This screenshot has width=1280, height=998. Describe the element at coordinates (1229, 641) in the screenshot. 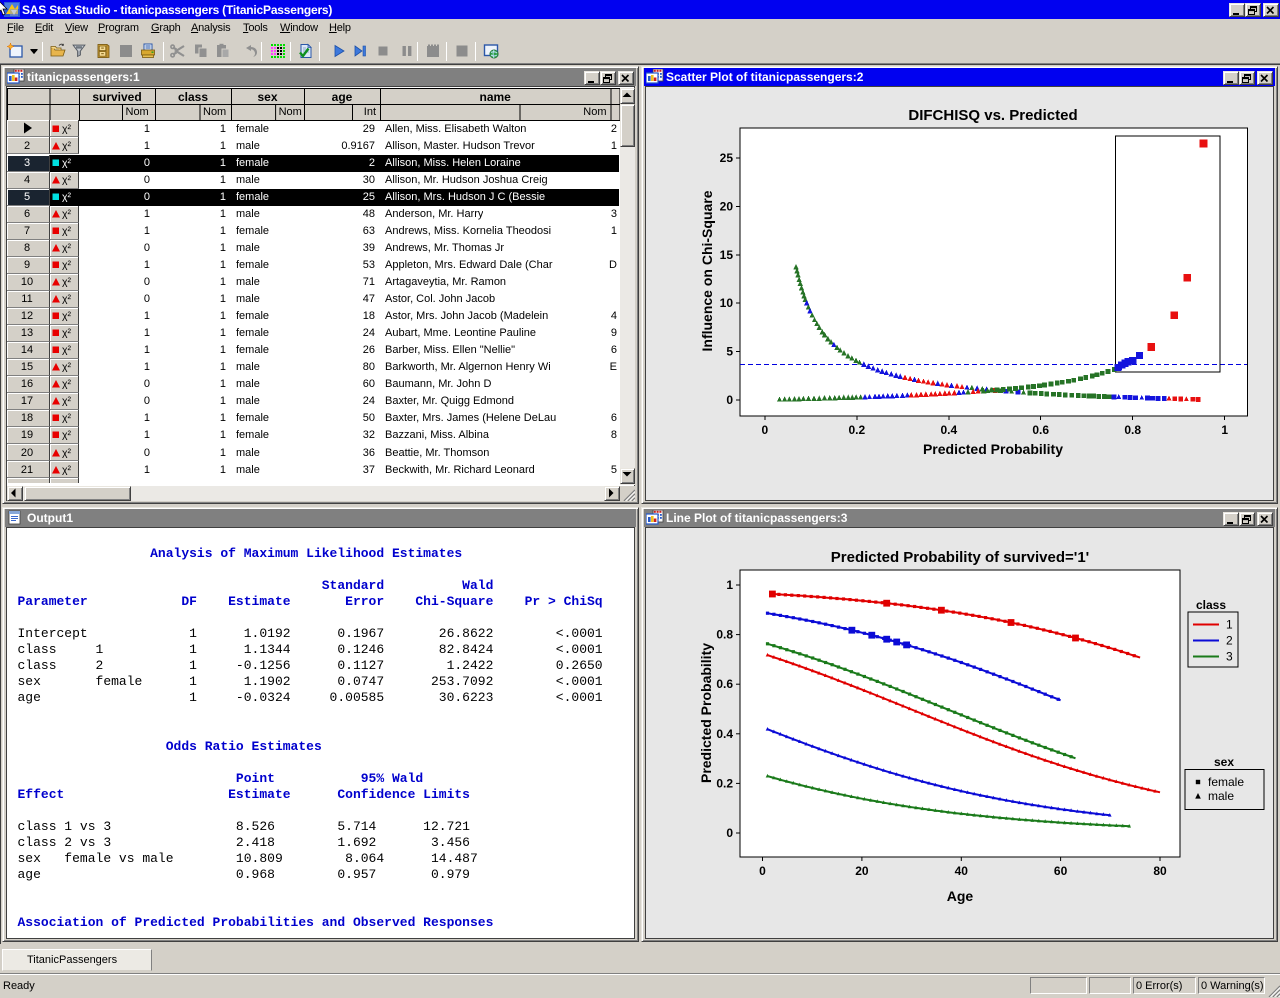

I see `svg-text: 2` at that location.